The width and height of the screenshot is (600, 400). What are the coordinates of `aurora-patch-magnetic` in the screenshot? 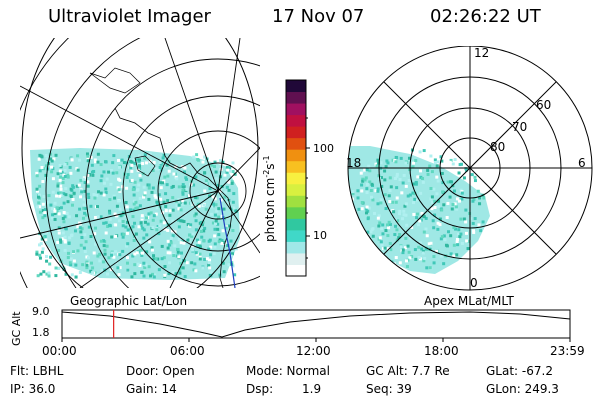 It's located at (419, 210).